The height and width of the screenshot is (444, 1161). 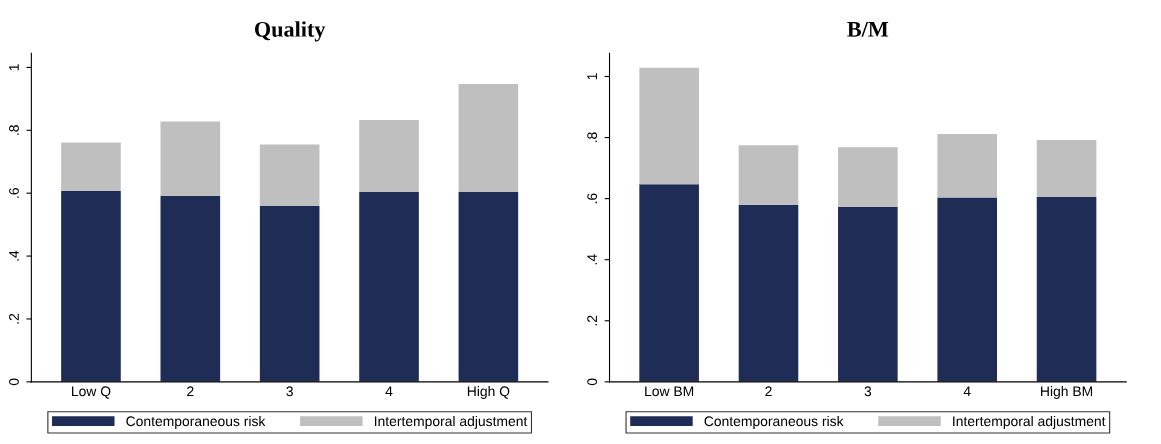 What do you see at coordinates (669, 391) in the screenshot?
I see `x-tick-label: Low BM` at bounding box center [669, 391].